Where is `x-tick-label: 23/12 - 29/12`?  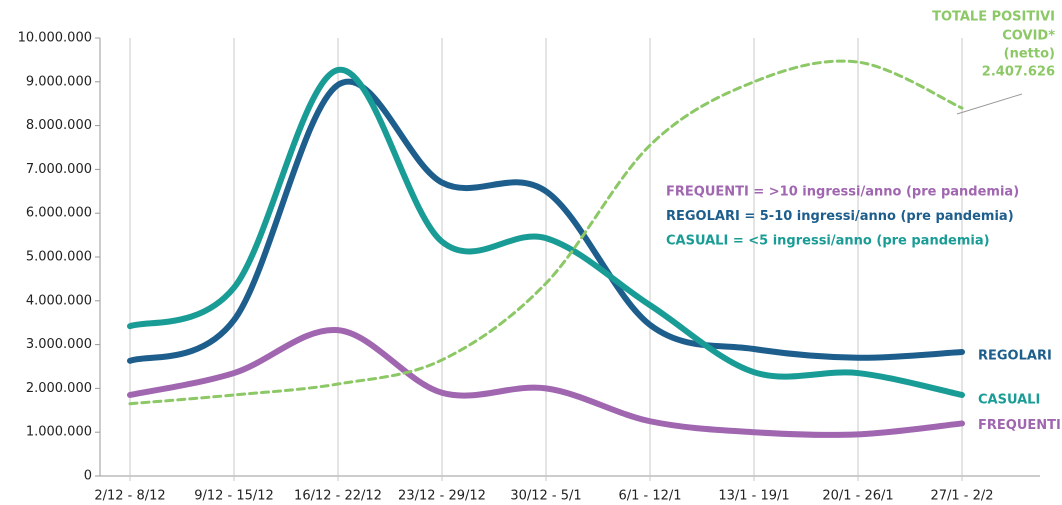 x-tick-label: 23/12 - 29/12 is located at coordinates (442, 496).